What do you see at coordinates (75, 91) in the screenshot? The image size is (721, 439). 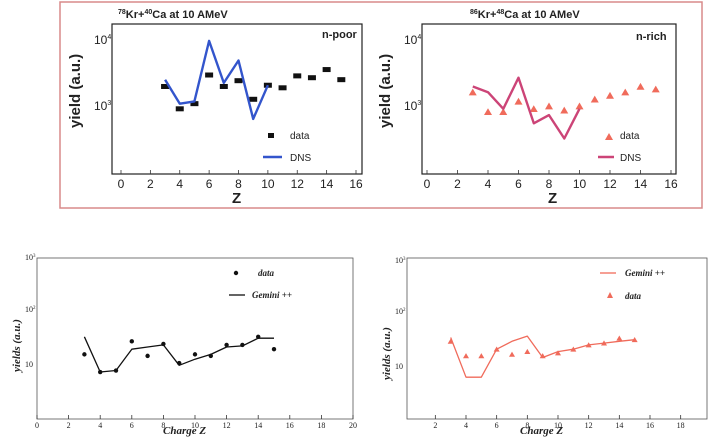 I see `y-axis-label: yield (a.u.)` at bounding box center [75, 91].